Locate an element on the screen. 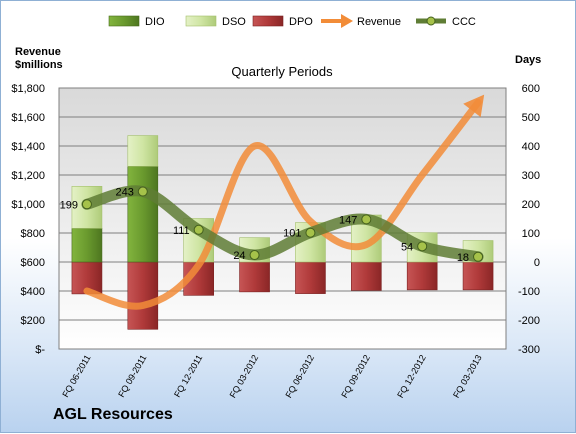 This screenshot has height=434, width=576. x-axis-tick-label: FQ 12-2012 is located at coordinates (411, 376).